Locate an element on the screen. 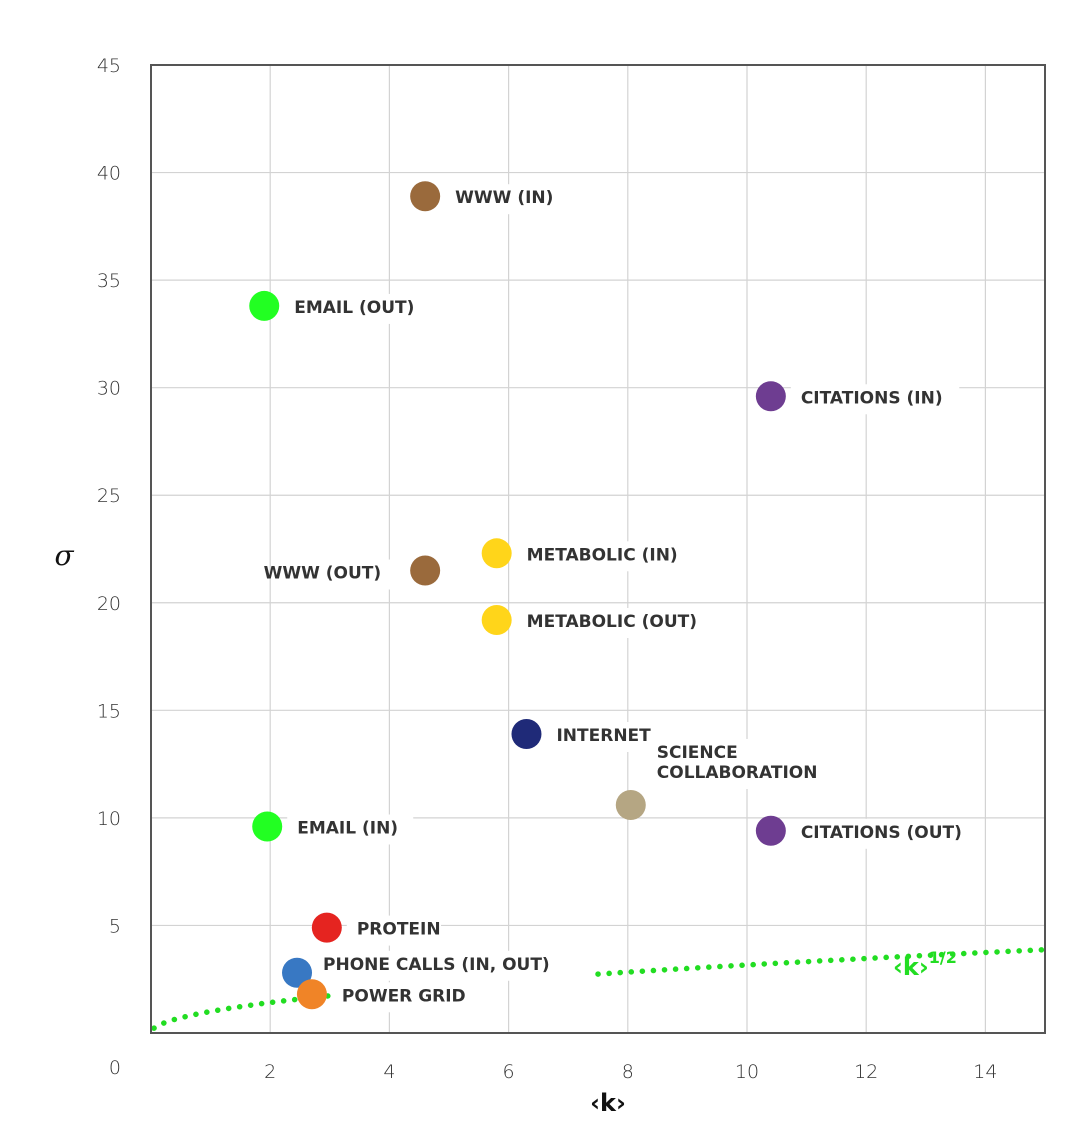 This screenshot has width=1084, height=1148. data-point: PROTEIN is located at coordinates (376, 929).